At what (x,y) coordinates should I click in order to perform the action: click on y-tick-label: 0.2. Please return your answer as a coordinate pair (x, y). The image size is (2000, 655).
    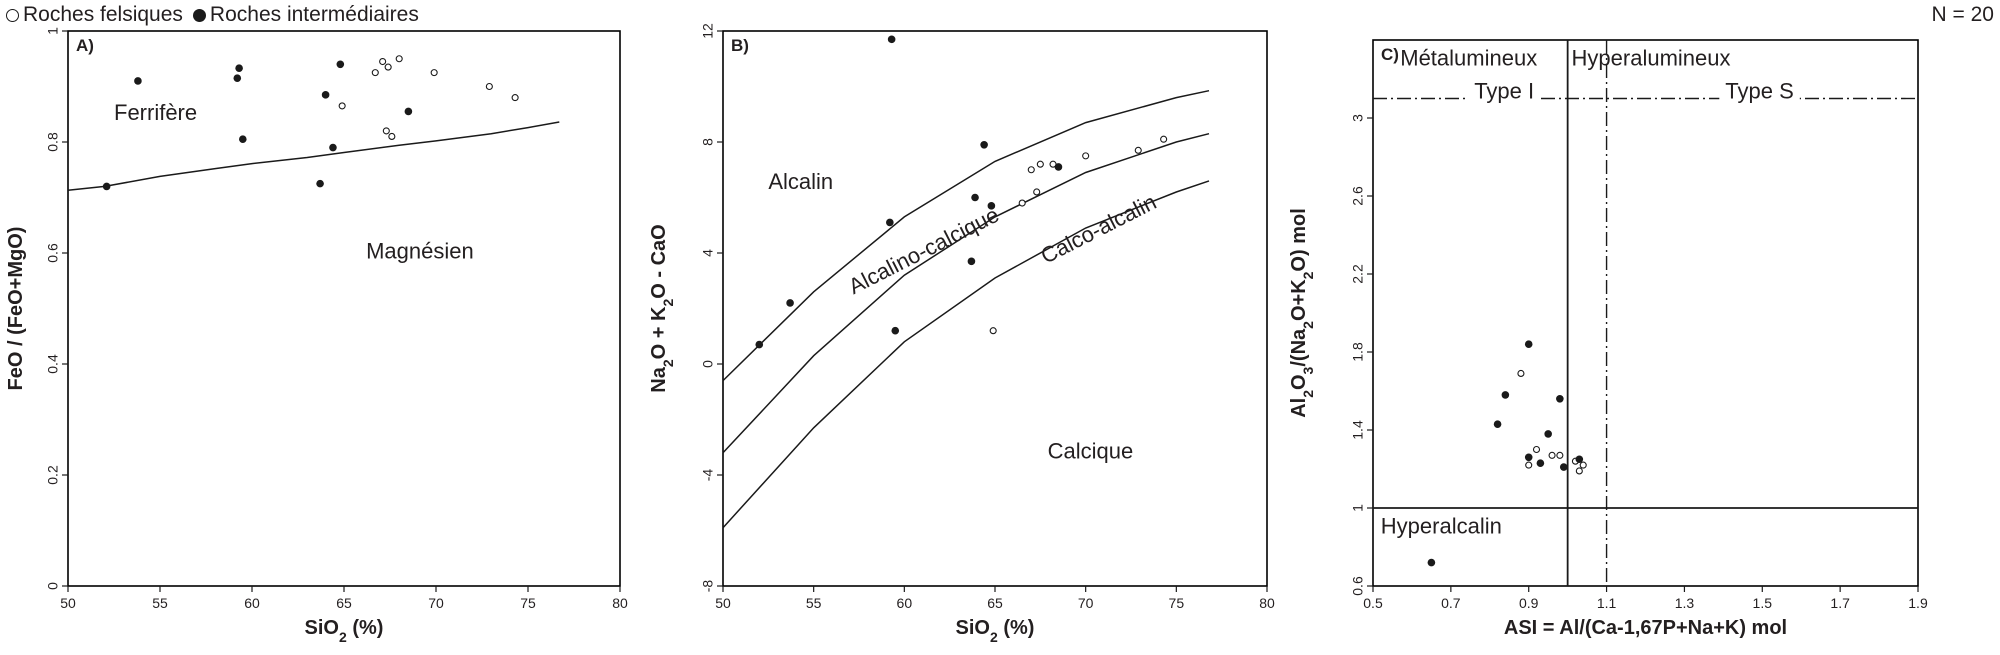
    Looking at the image, I should click on (53, 475).